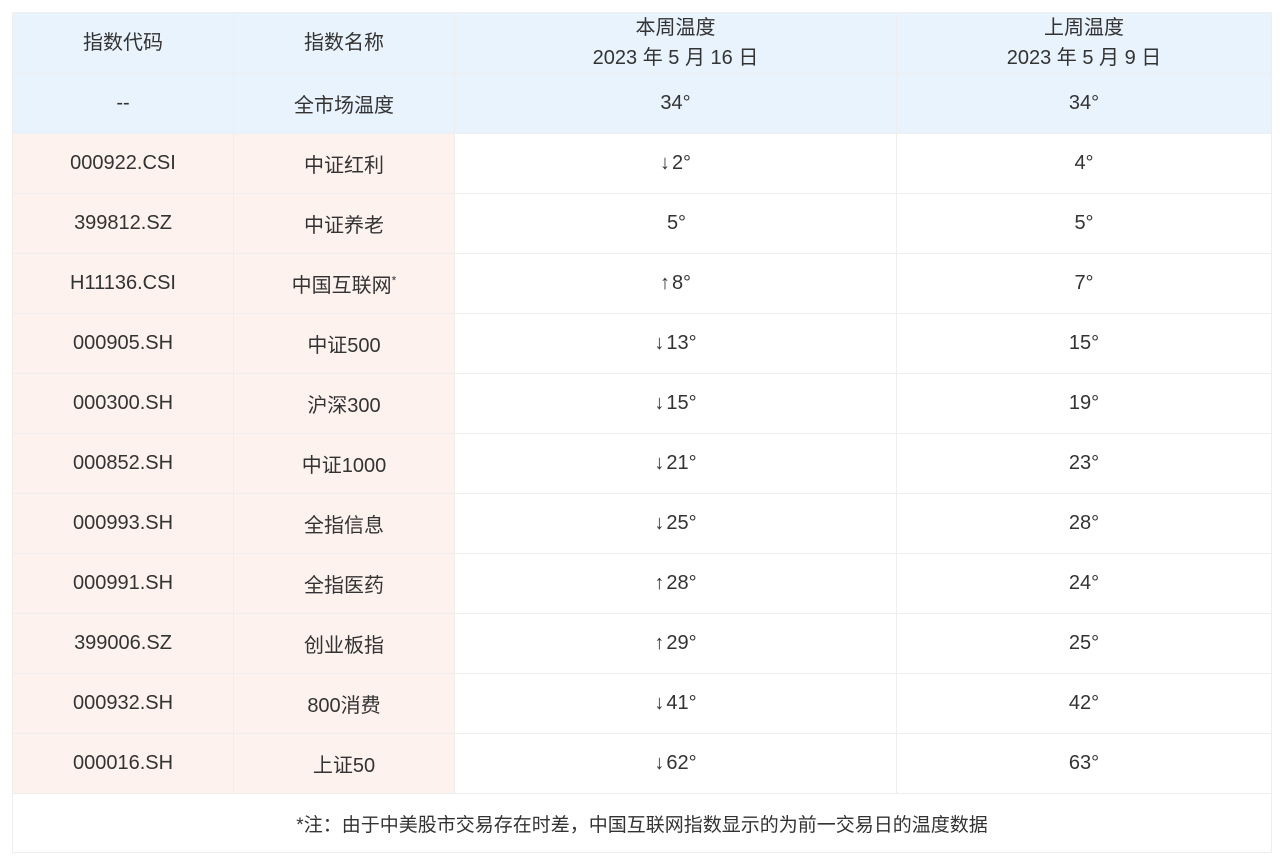 The image size is (1280, 857). I want to click on index-name: 中证1000, so click(344, 463).